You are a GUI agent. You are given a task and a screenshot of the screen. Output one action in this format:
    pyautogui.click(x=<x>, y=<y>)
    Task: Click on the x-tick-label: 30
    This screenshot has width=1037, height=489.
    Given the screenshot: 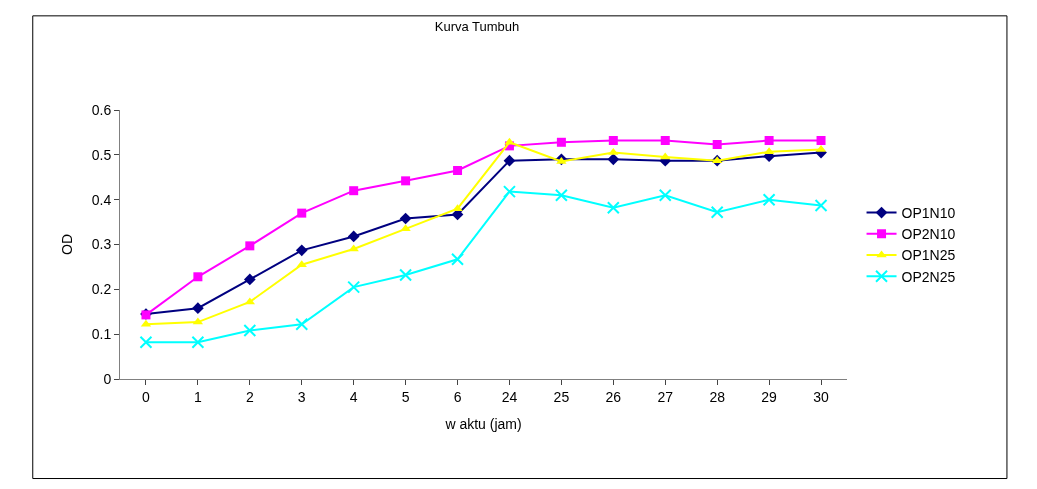 What is the action you would take?
    pyautogui.click(x=821, y=396)
    